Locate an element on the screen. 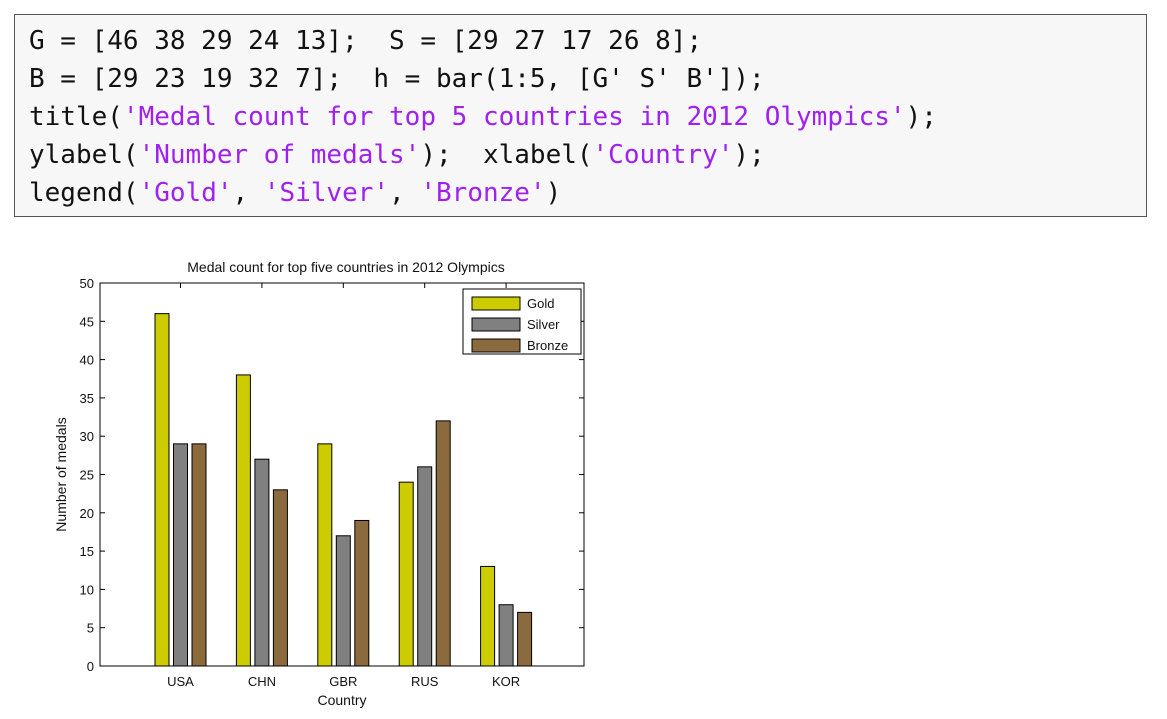 This screenshot has width=1167, height=719. code-text: ylabel( is located at coordinates (84, 155).